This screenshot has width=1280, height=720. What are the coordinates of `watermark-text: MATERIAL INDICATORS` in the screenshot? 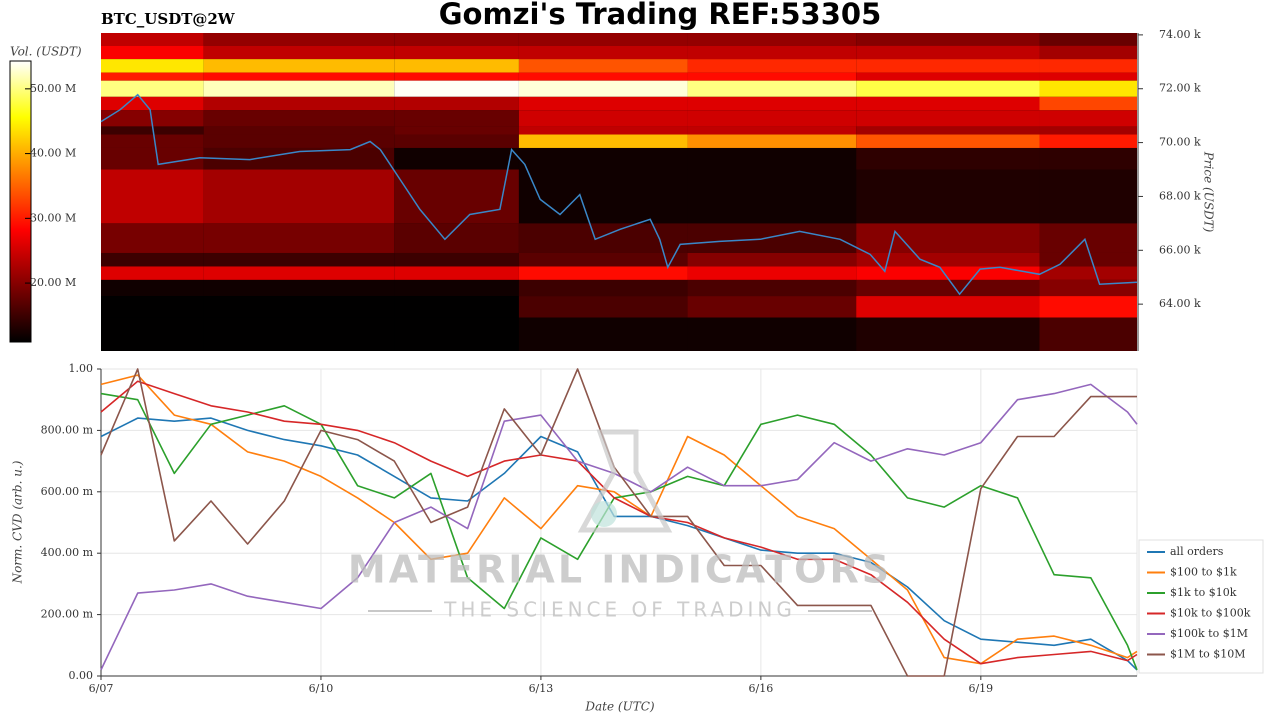 It's located at (620, 570).